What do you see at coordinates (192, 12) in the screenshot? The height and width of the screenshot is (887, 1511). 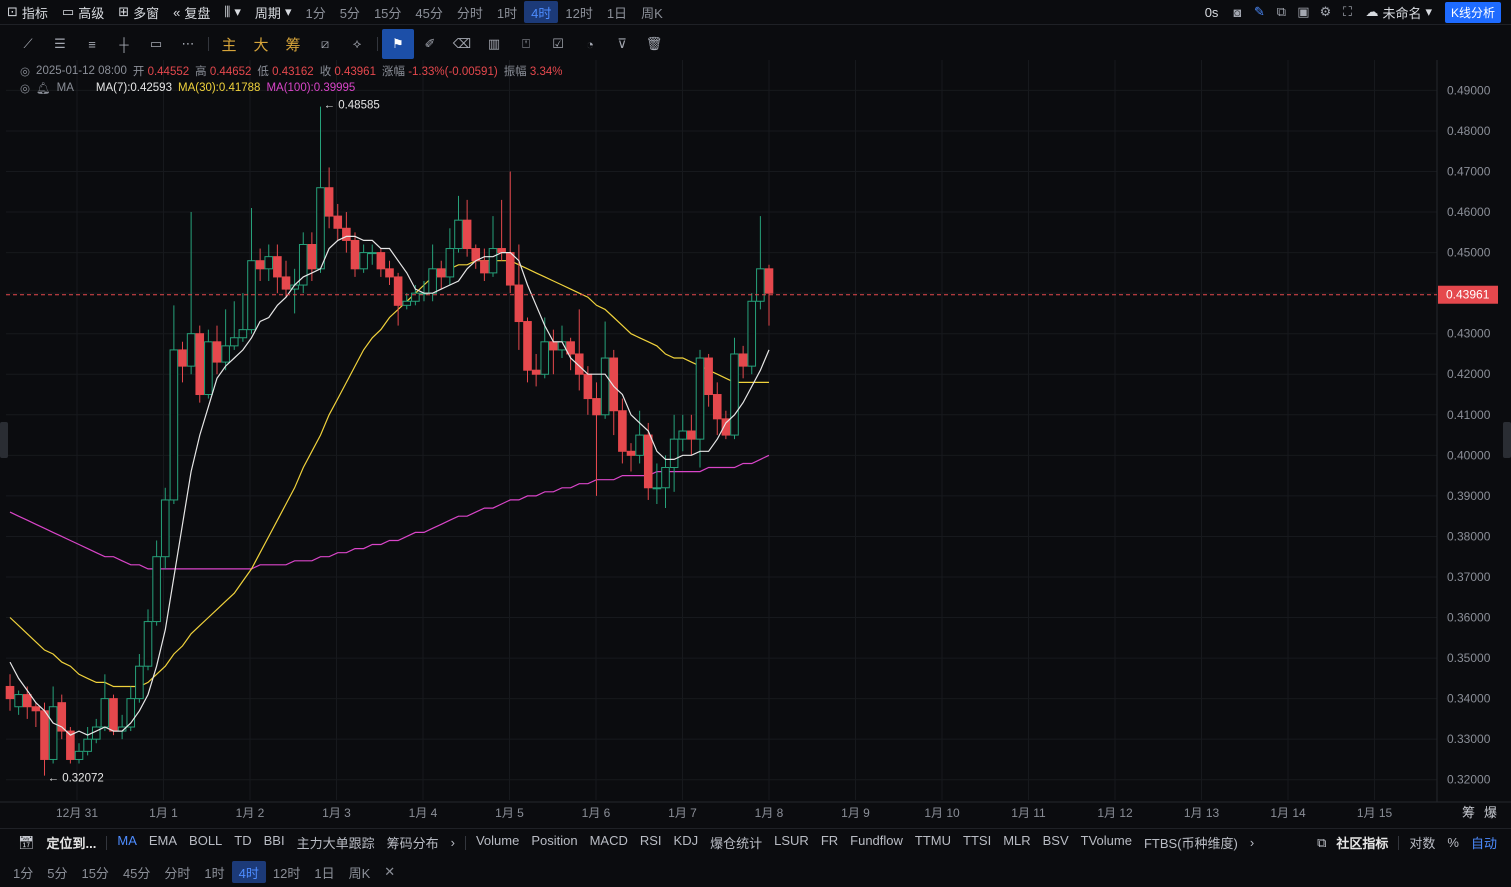 I see `replay-button: «复盘` at bounding box center [192, 12].